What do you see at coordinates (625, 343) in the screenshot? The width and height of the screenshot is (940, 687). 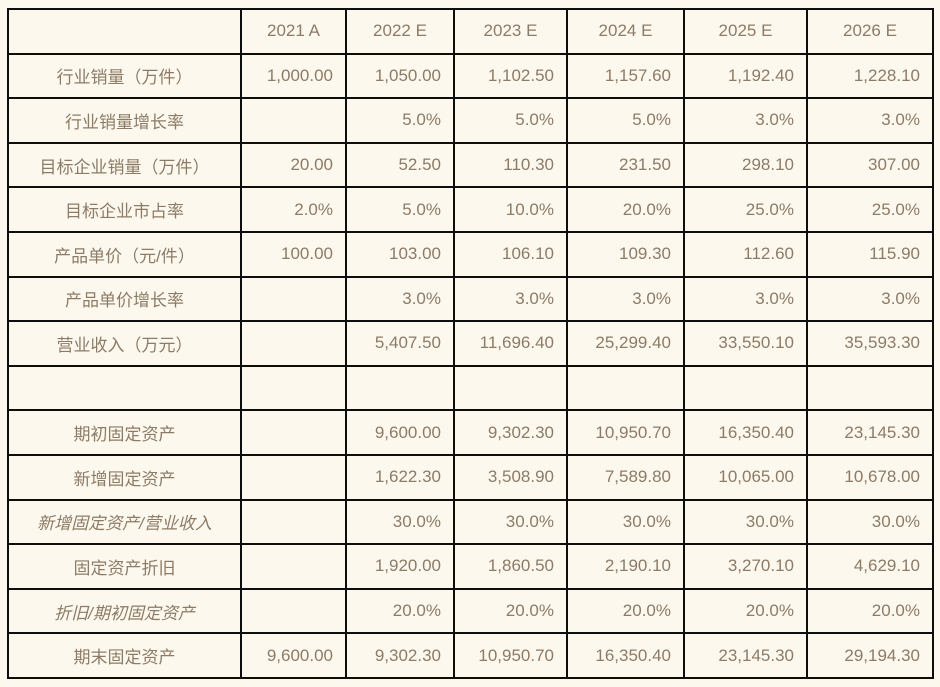 I see `value-cell: 25,299.40` at bounding box center [625, 343].